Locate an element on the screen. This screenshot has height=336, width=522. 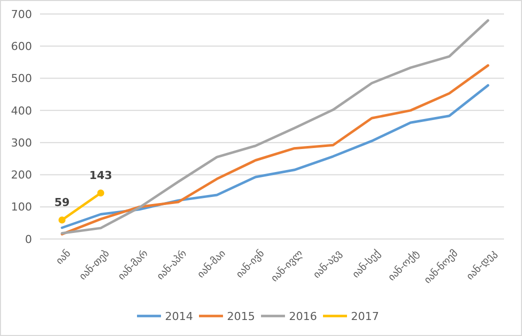
legend-label: 2015 is located at coordinates (241, 316).